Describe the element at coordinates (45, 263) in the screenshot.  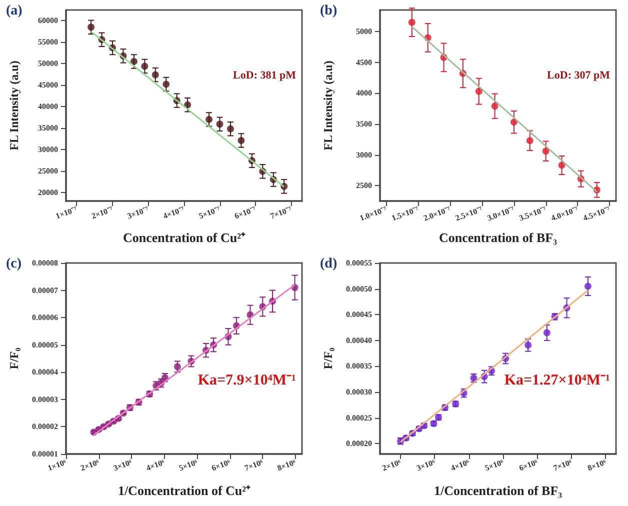
I see `y-tick-label: 0.00008` at that location.